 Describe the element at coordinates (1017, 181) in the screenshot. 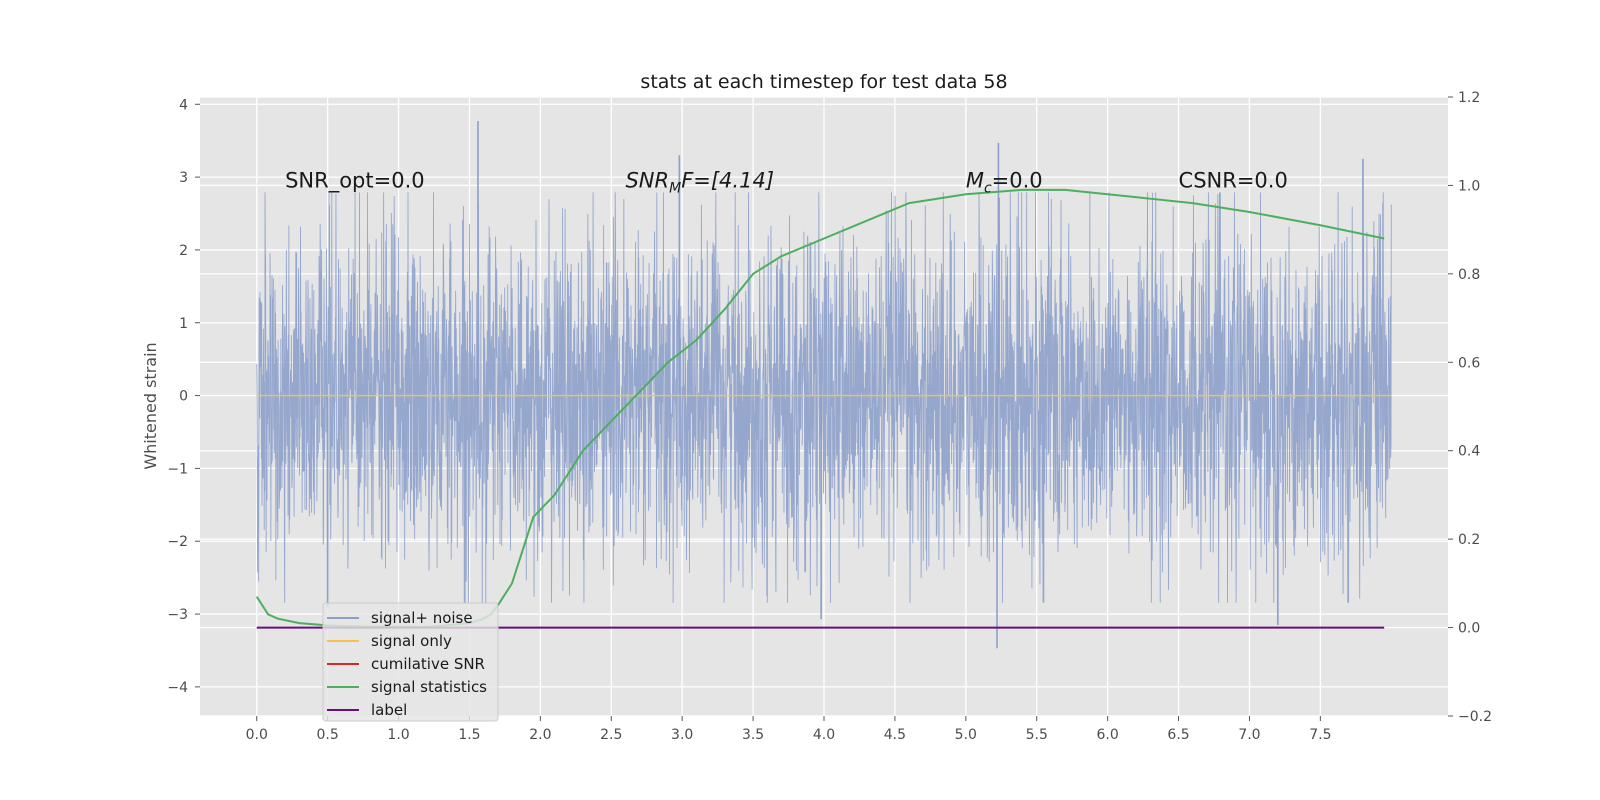

I see `annotation-rest: =0.0` at that location.